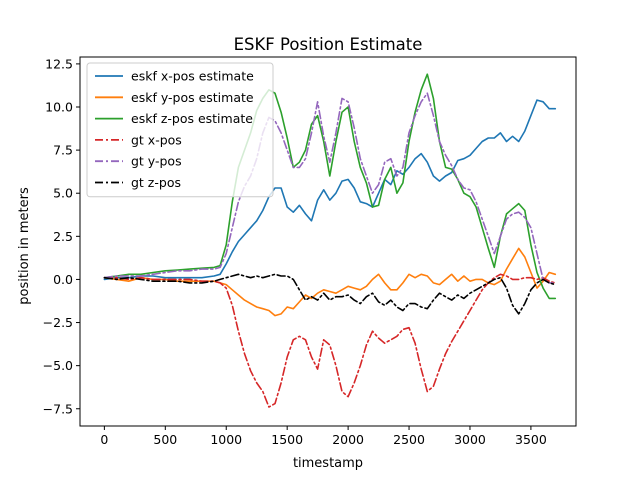  What do you see at coordinates (328, 44) in the screenshot?
I see `chart-title: ESKF Position Estimate` at bounding box center [328, 44].